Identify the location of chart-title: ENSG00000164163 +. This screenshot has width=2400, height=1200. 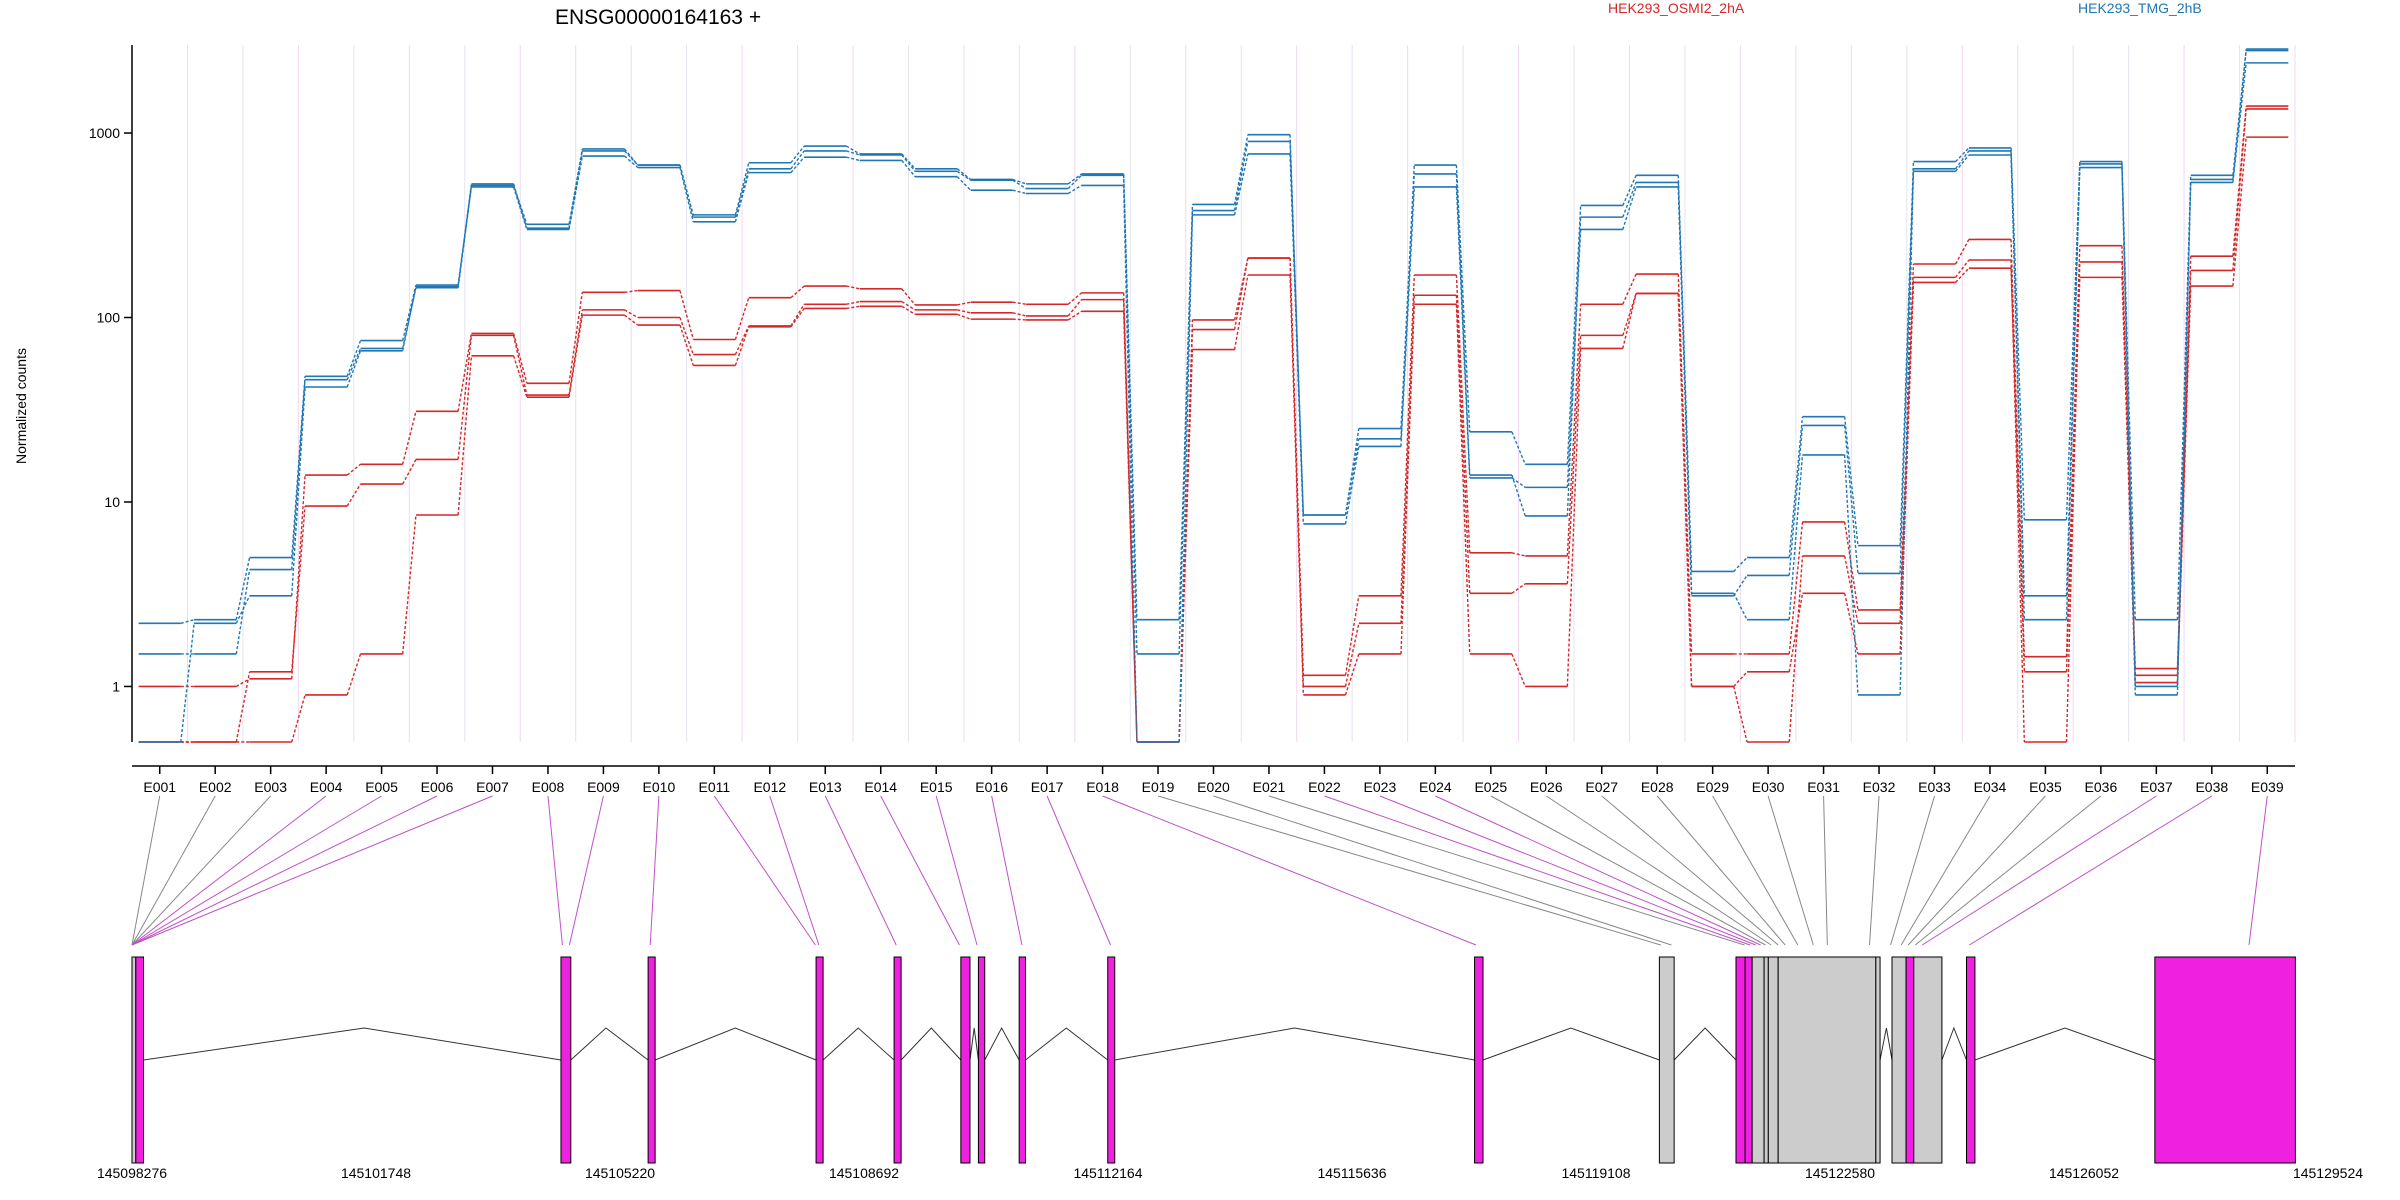
(658, 17).